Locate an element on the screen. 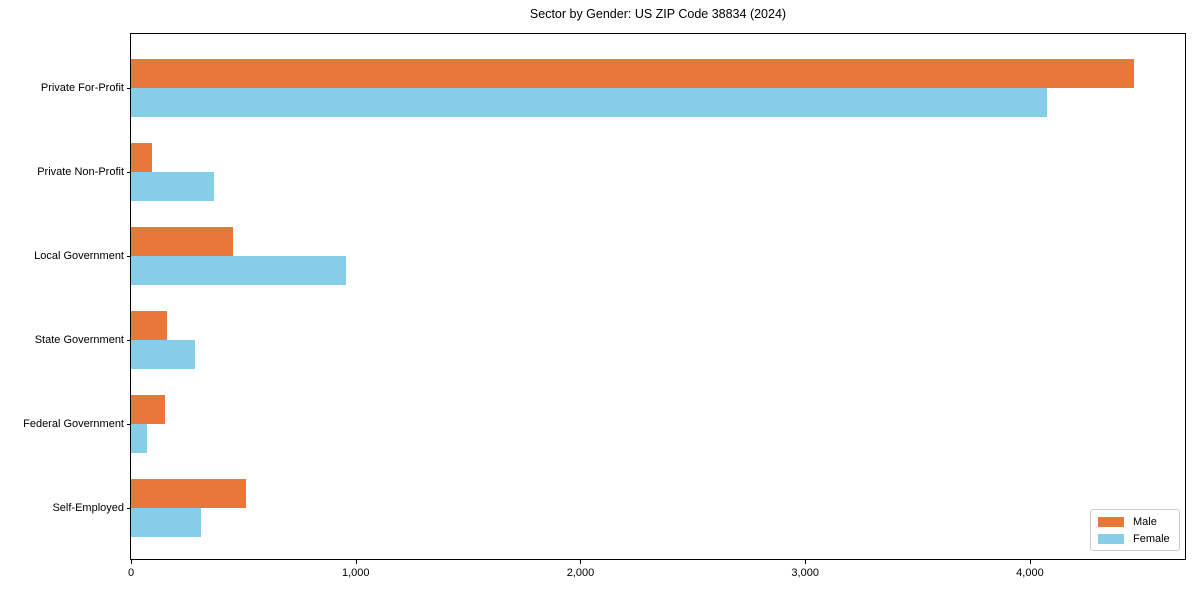 The height and width of the screenshot is (600, 1200). xtick-label-0: 0 is located at coordinates (131, 573).